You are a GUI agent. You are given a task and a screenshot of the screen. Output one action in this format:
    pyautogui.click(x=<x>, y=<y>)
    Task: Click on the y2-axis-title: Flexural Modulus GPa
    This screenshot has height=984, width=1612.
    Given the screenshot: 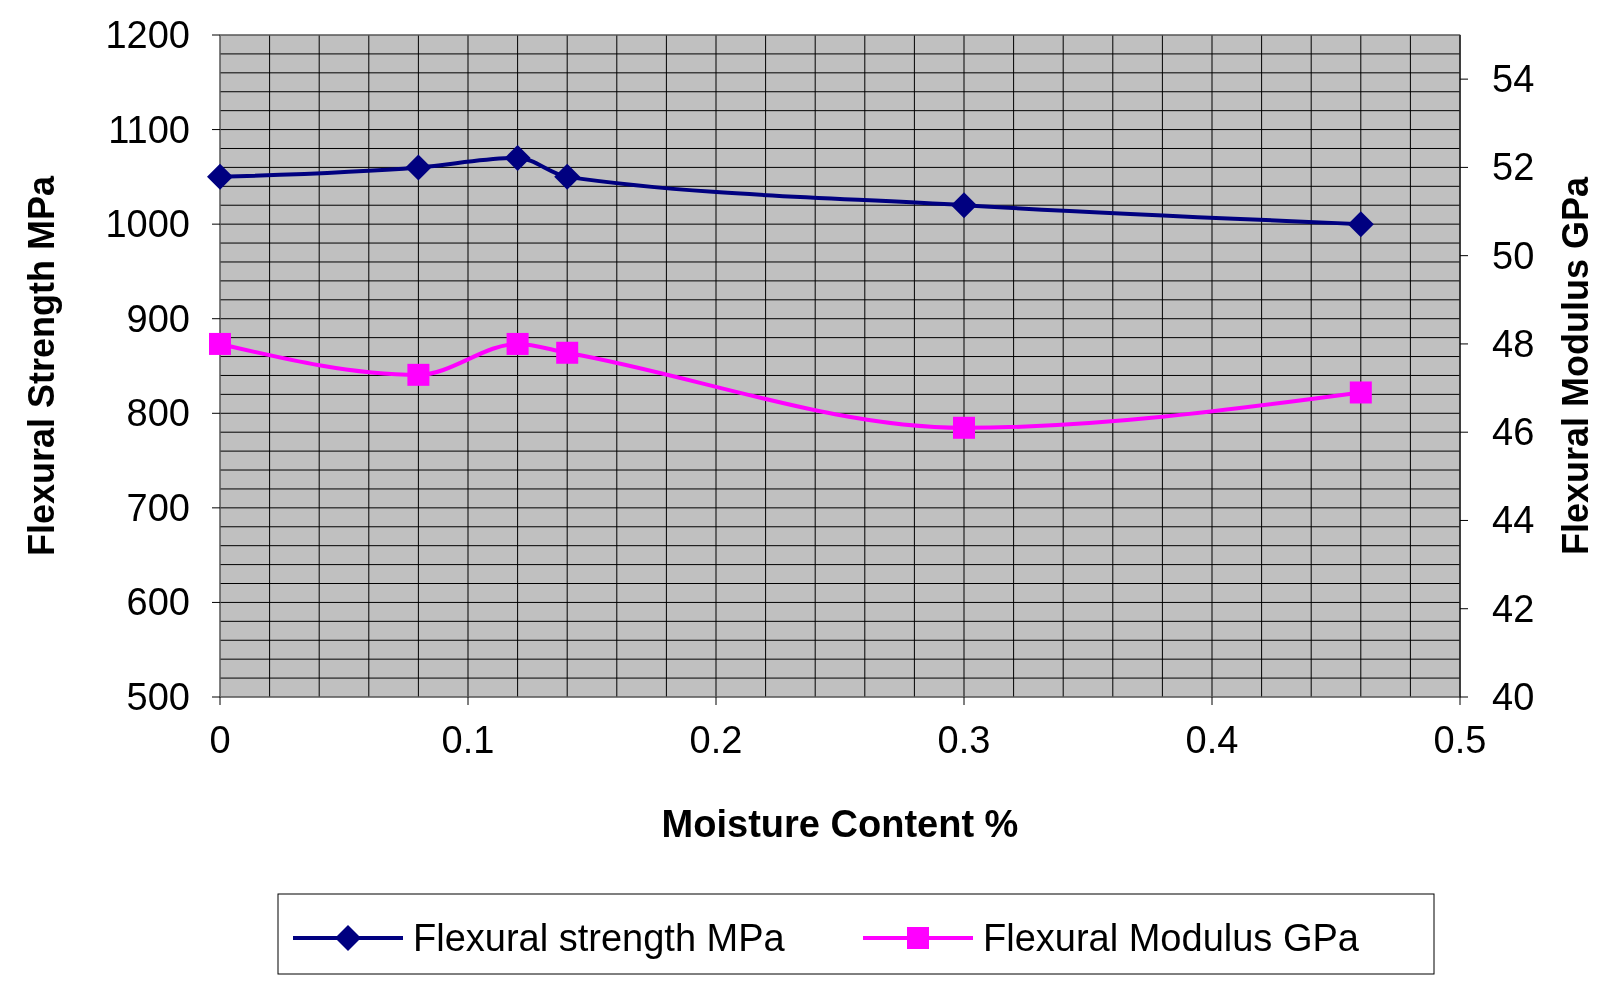 What is the action you would take?
    pyautogui.click(x=1575, y=365)
    